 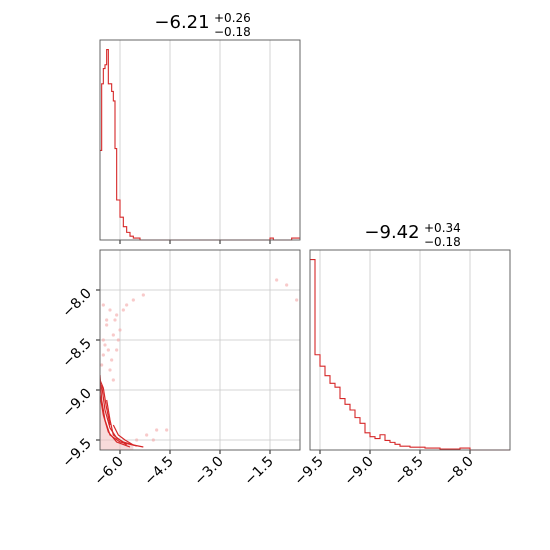 What do you see at coordinates (76, 303) in the screenshot?
I see `scatter-ytick-label: −8.0` at bounding box center [76, 303].